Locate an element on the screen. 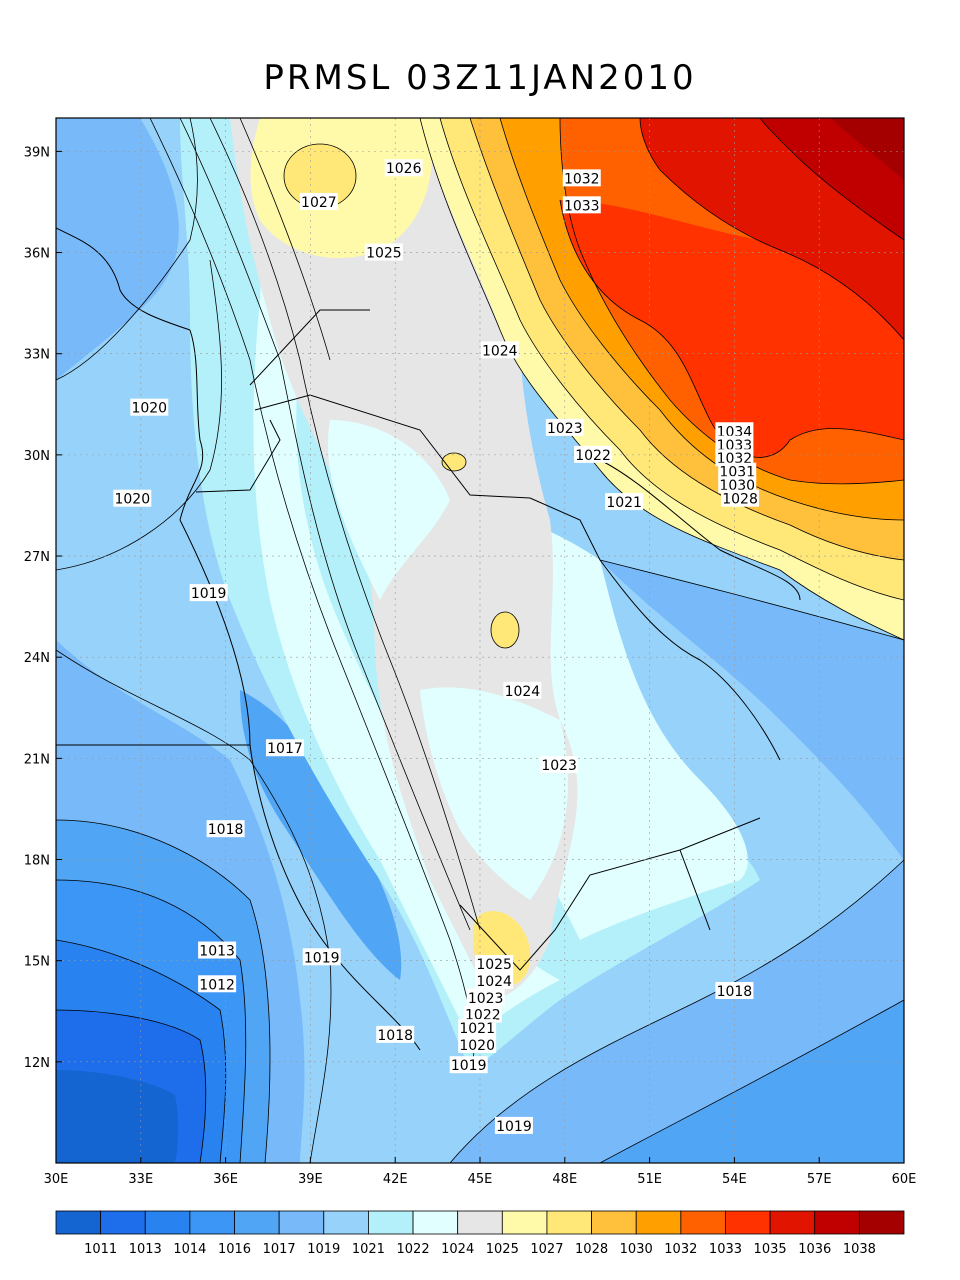 The width and height of the screenshot is (960, 1280). colorbar-label: 1025 is located at coordinates (502, 1249).